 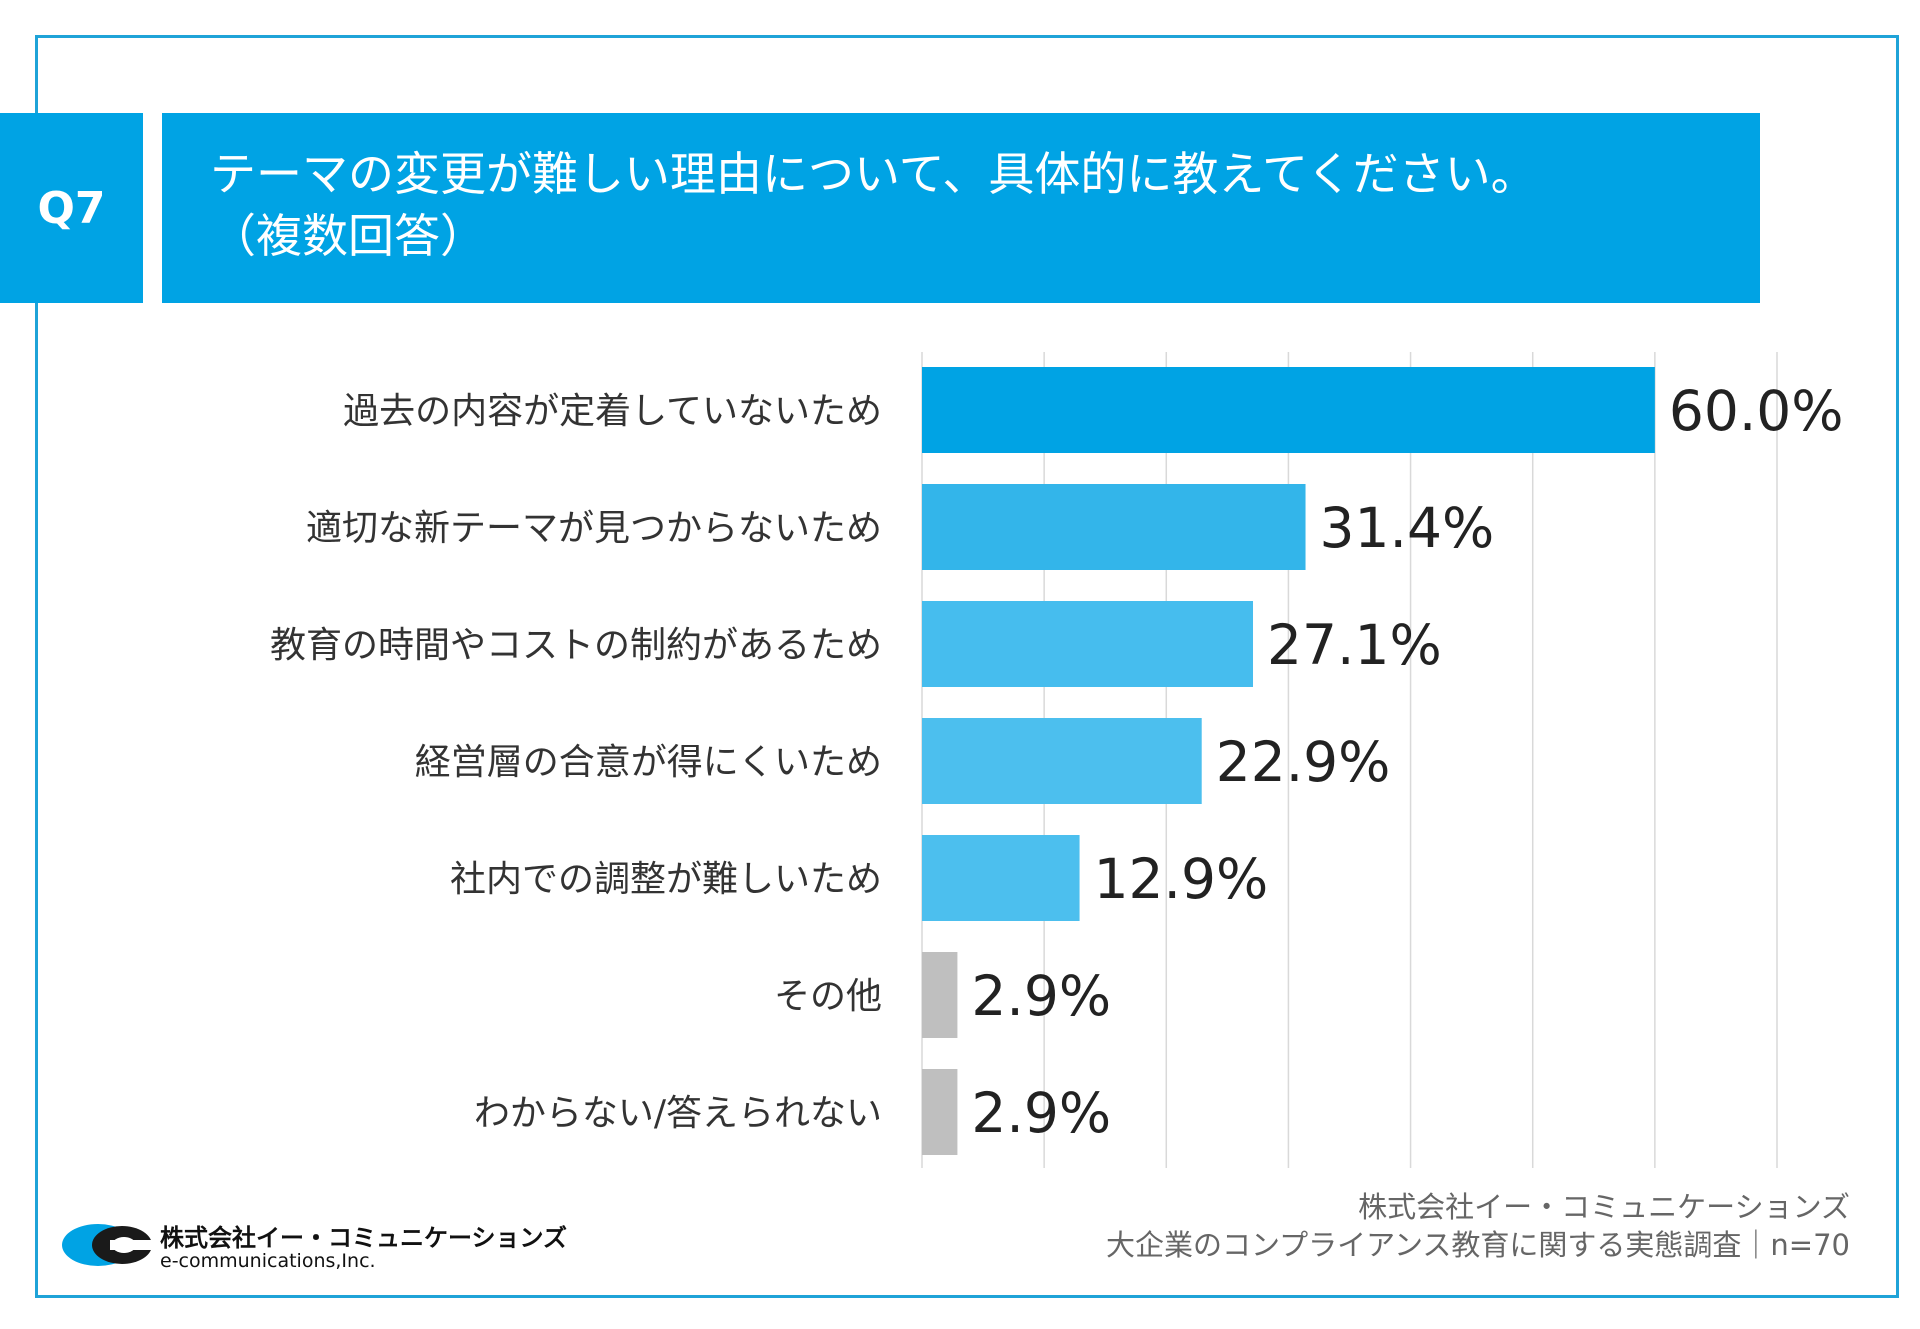 What do you see at coordinates (576, 645) in the screenshot?
I see `category-label: 教育の時間やコストの制約があるため` at bounding box center [576, 645].